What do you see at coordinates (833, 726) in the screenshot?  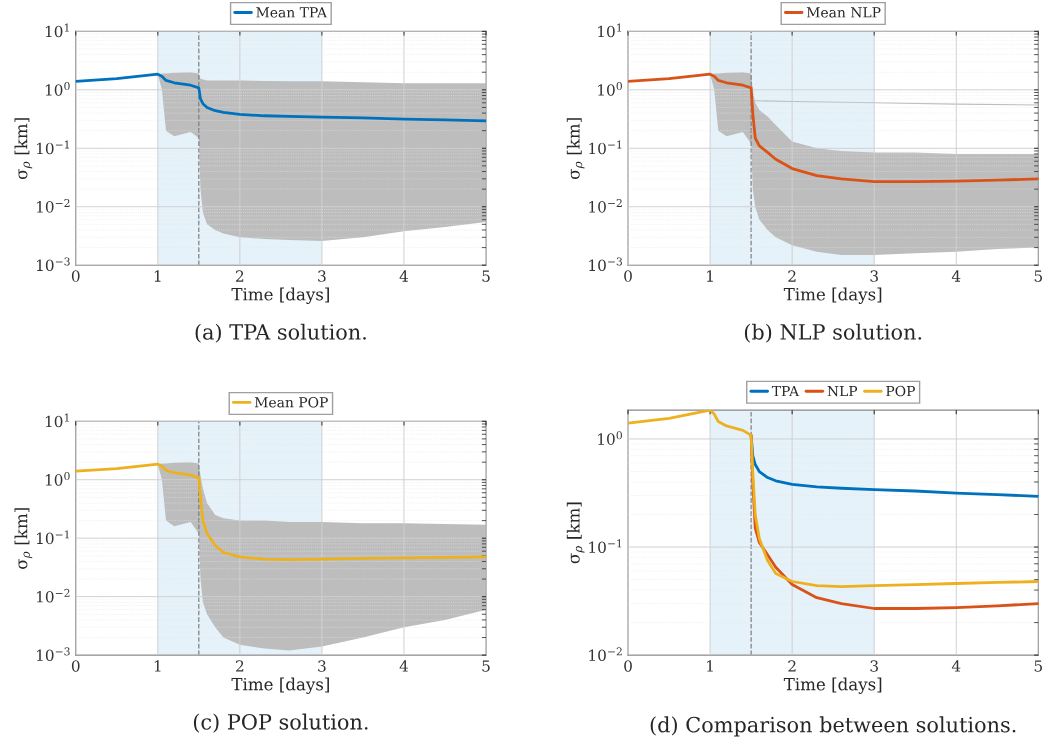 I see `text: (d) Comparison between solutions.` at bounding box center [833, 726].